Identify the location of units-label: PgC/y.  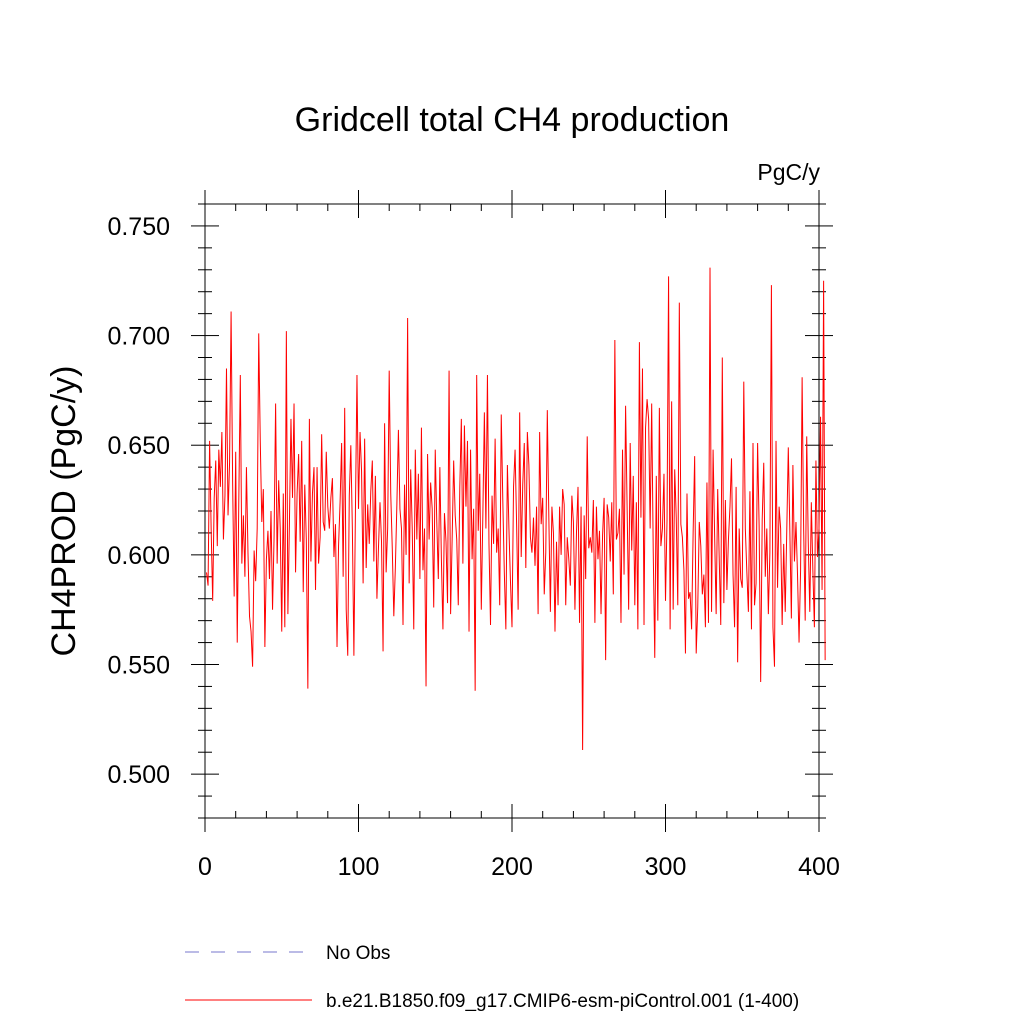
(788, 172).